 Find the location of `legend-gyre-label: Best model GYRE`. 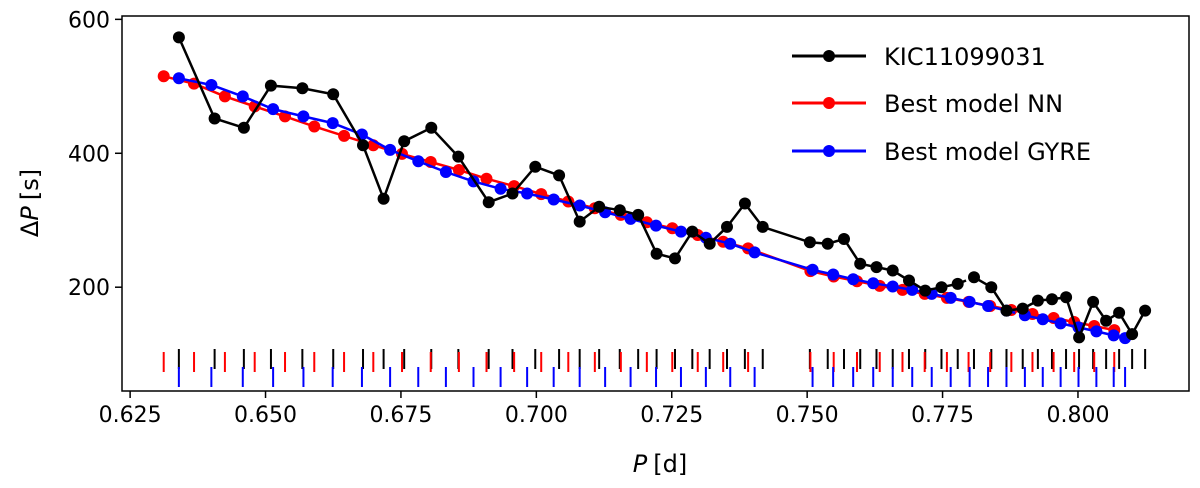

legend-gyre-label: Best model GYRE is located at coordinates (987, 152).